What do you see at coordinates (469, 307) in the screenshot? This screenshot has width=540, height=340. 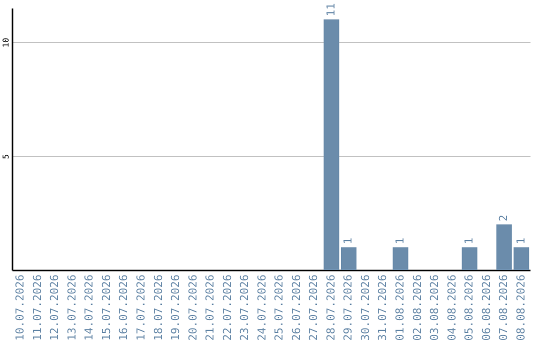 I see `x-tick-label: 05.08.2026` at bounding box center [469, 307].